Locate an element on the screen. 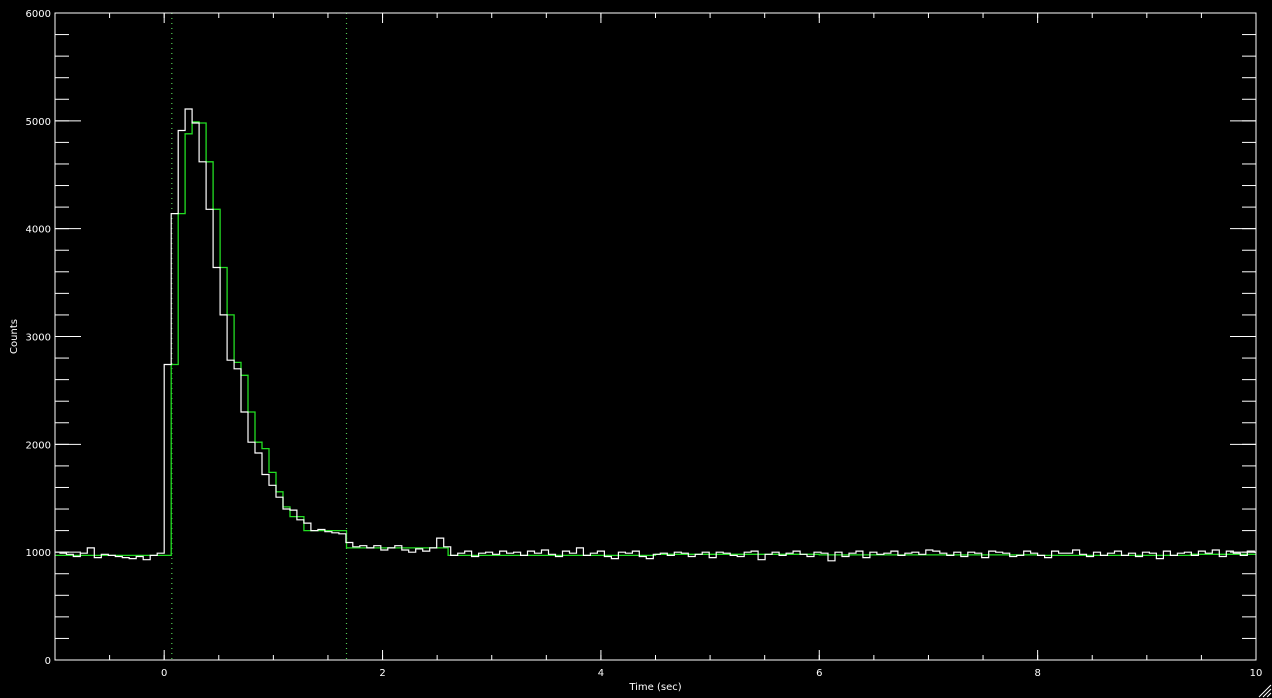  y-tick-label: 5000 is located at coordinates (38, 122).